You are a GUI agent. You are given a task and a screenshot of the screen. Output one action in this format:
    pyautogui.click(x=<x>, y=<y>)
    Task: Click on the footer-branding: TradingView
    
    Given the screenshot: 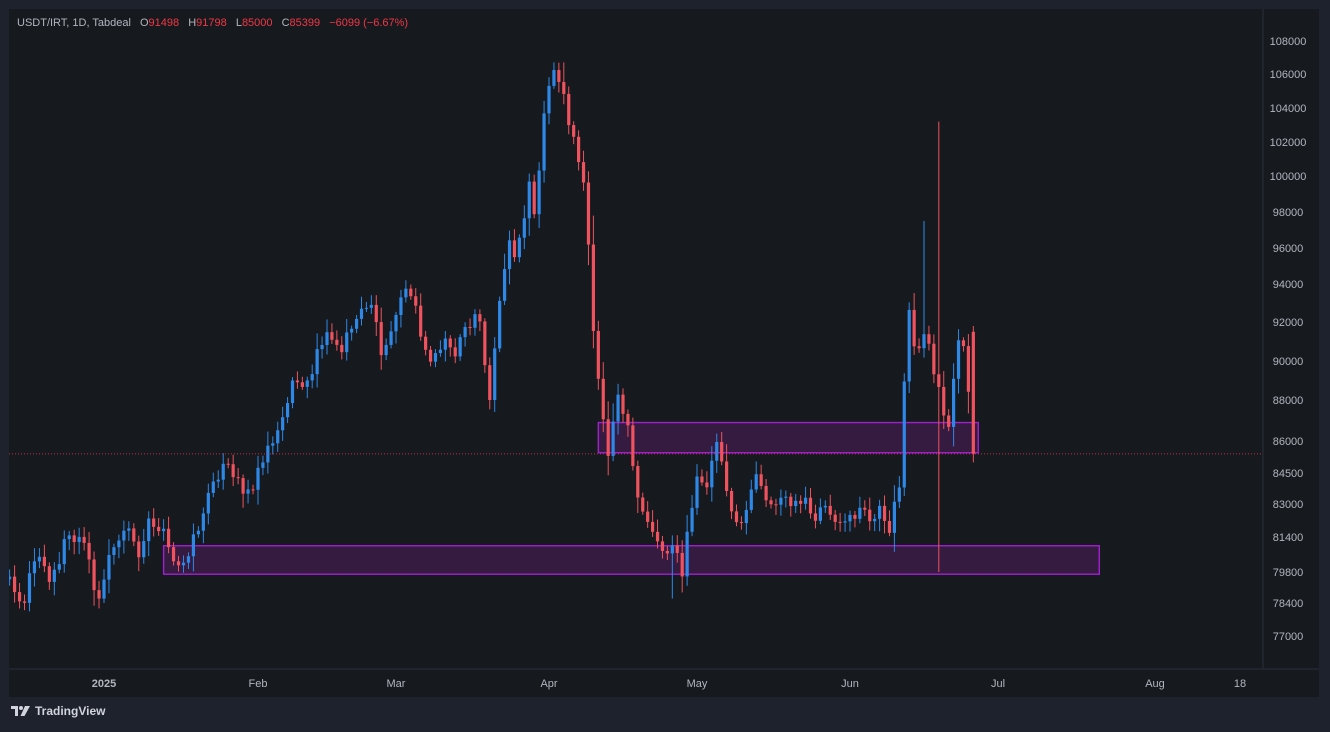 What is the action you would take?
    pyautogui.click(x=58, y=711)
    